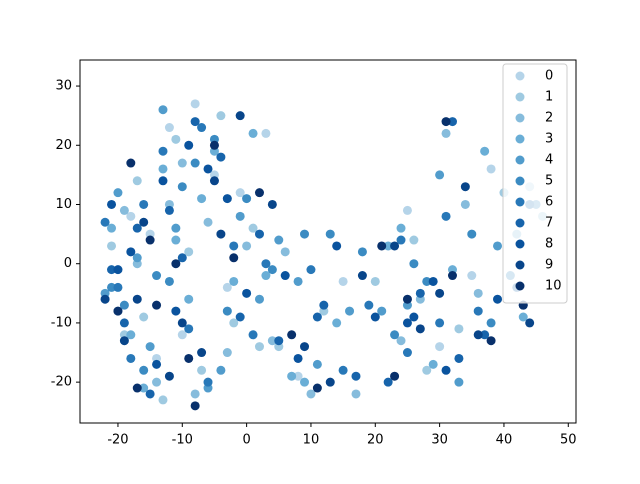 This screenshot has height=484, width=640. I want to click on legend-label: 1, so click(549, 97).